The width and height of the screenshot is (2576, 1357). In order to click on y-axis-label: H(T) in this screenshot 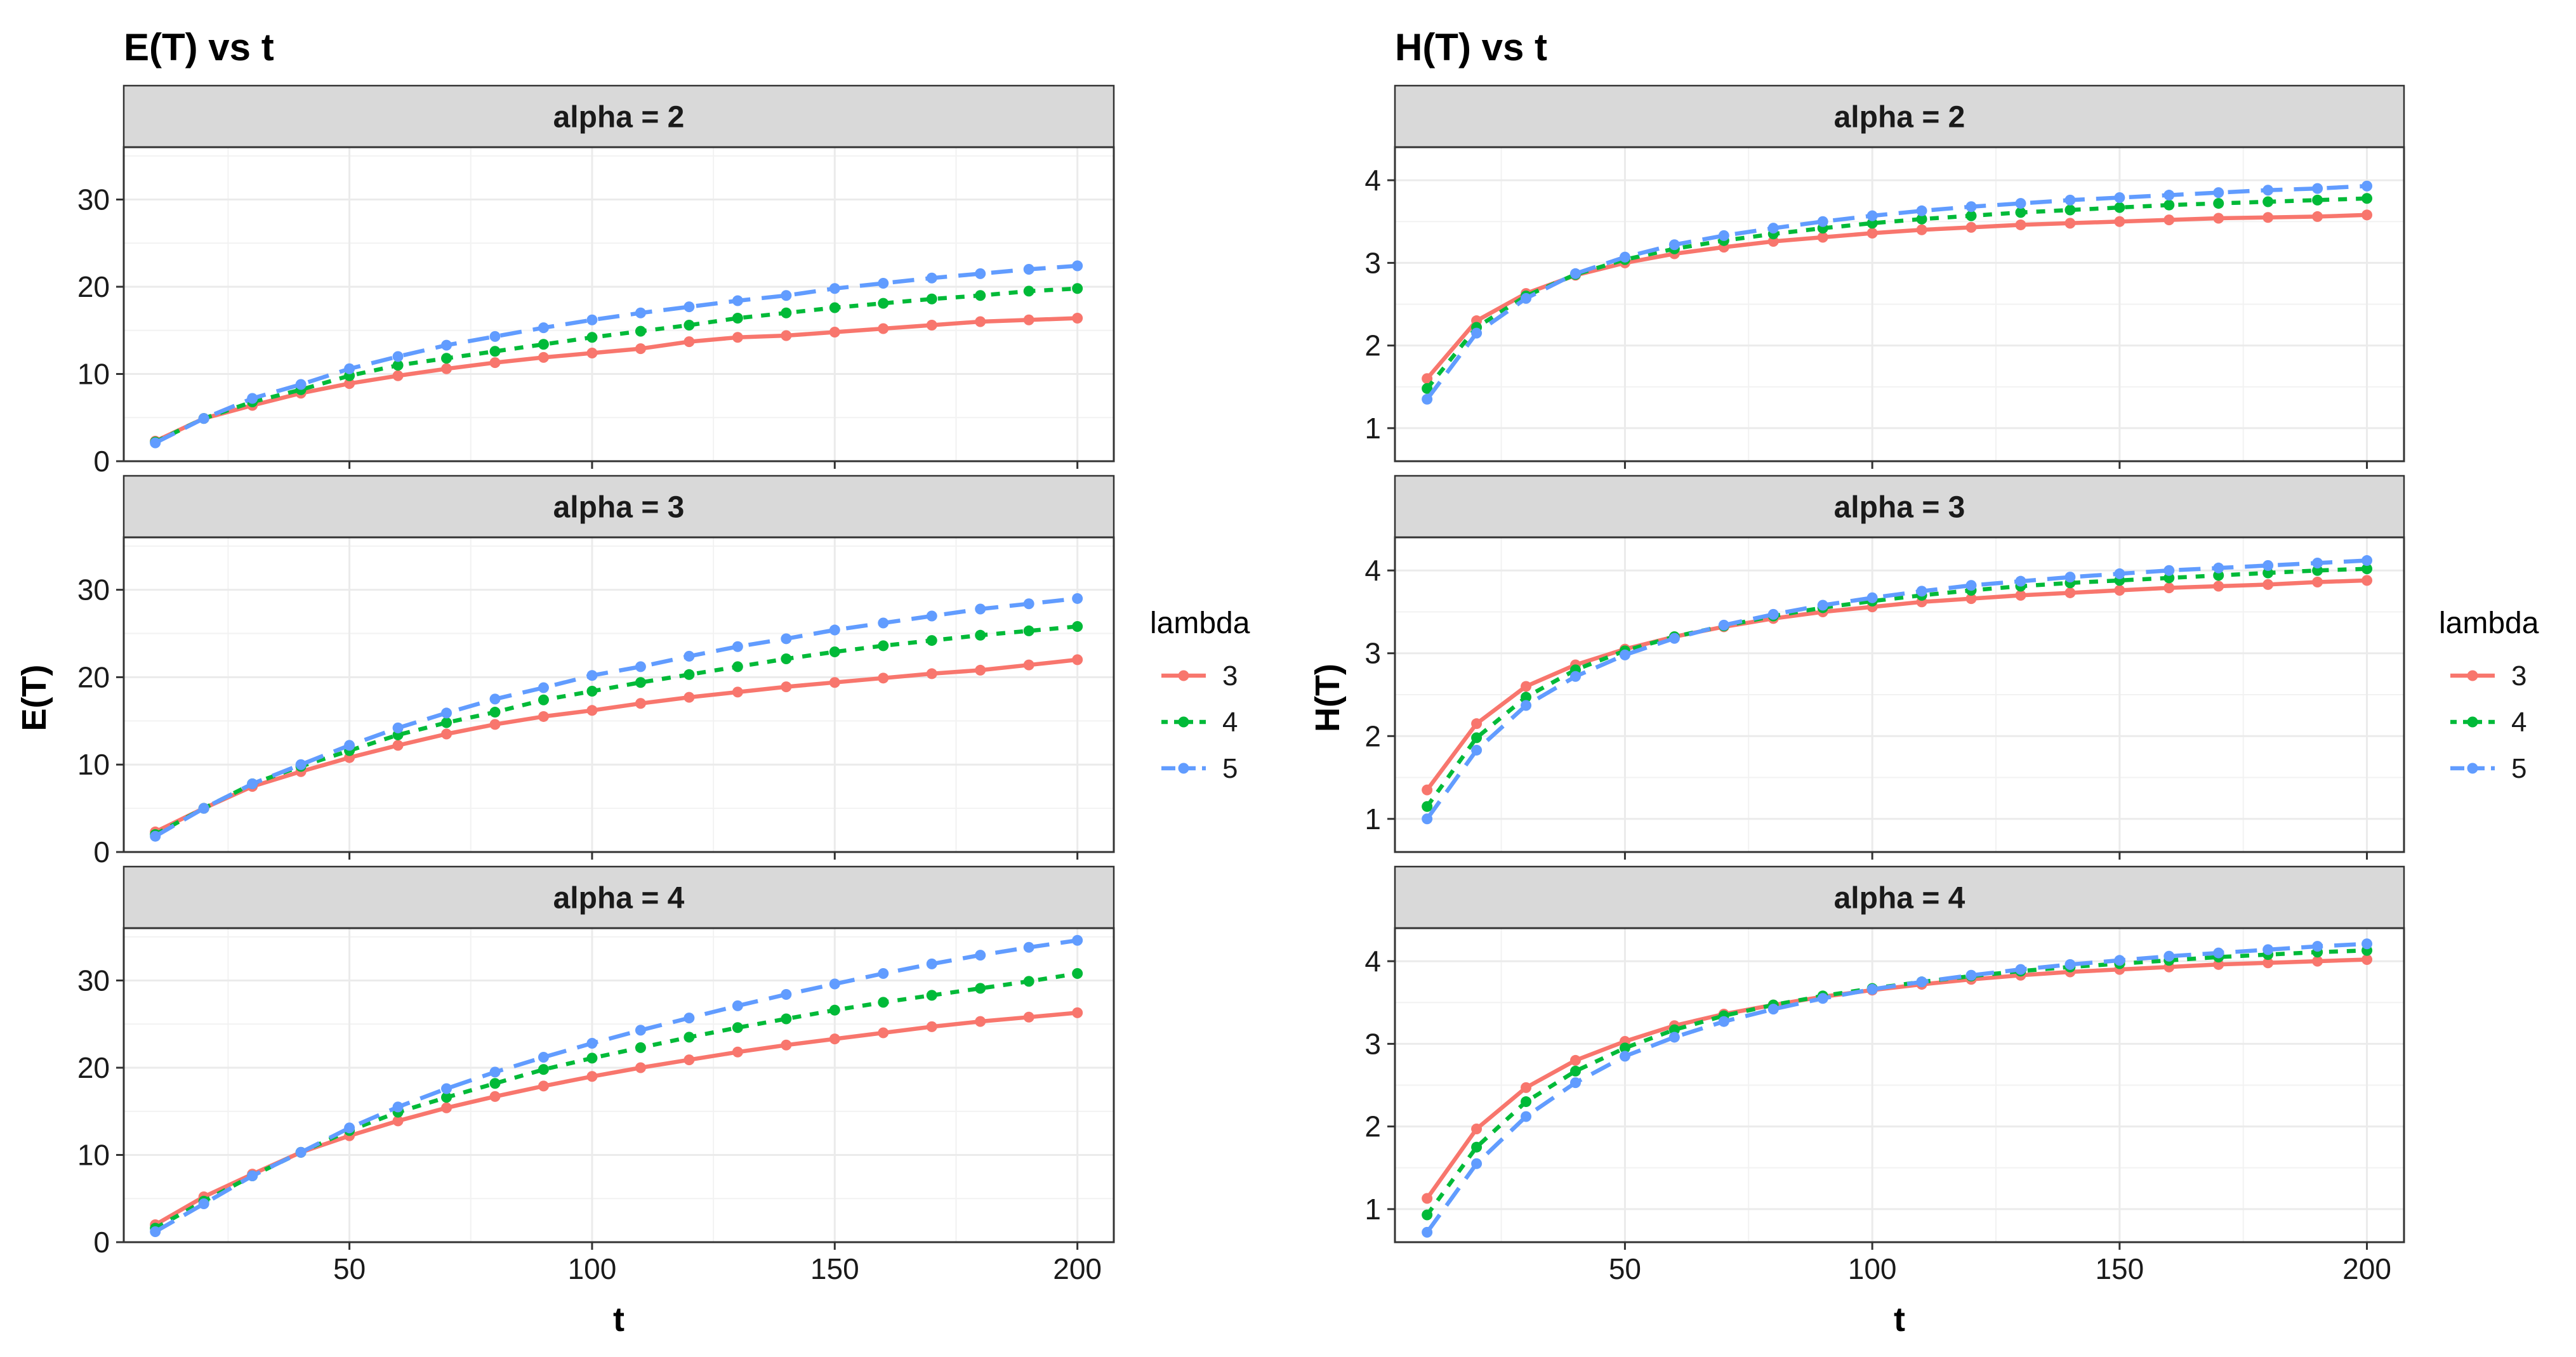, I will do `click(1328, 698)`.